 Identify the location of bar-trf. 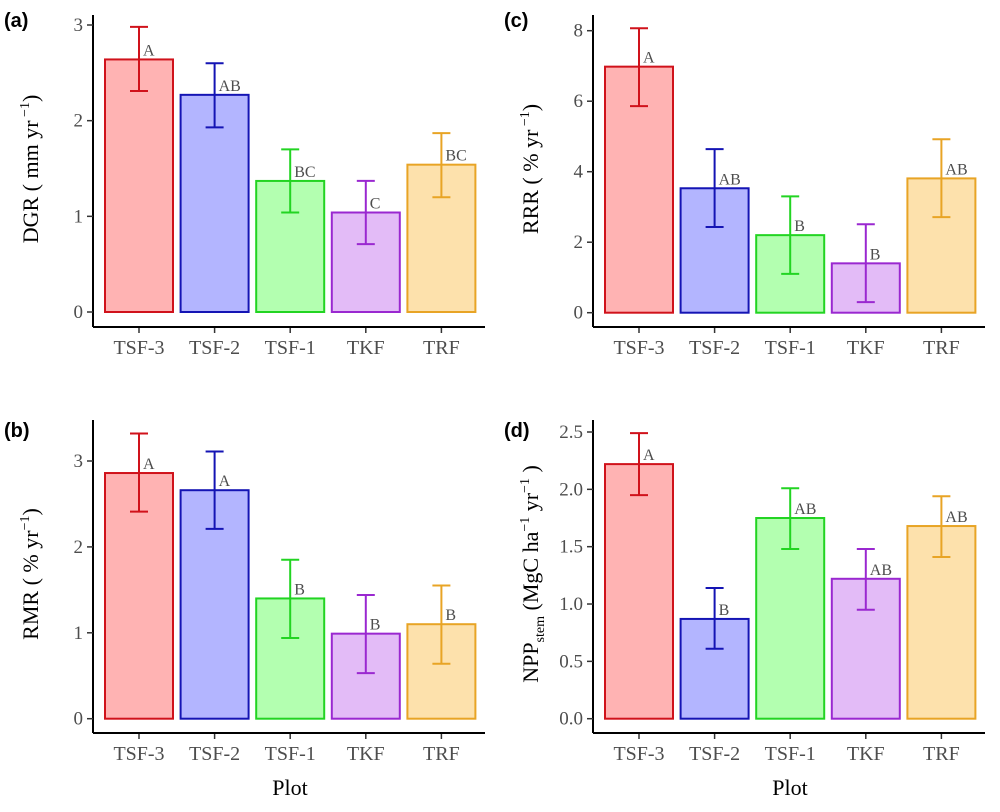
(941, 622).